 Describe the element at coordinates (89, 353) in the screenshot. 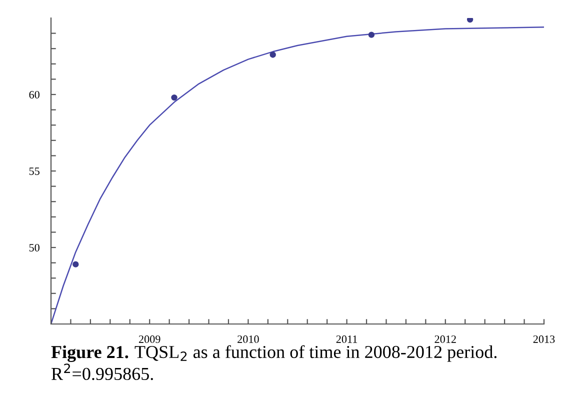

I see `caption: Figure 21.` at that location.